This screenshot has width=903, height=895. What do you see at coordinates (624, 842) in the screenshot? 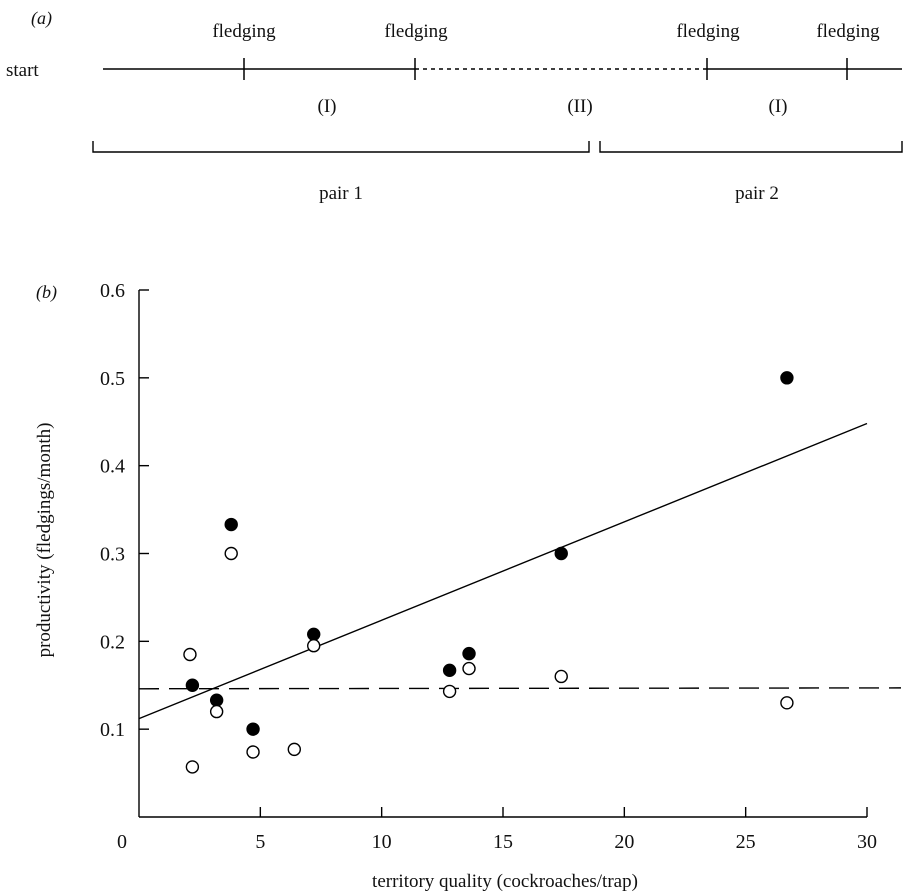
I see `x-tick-label-4: 20` at bounding box center [624, 842].